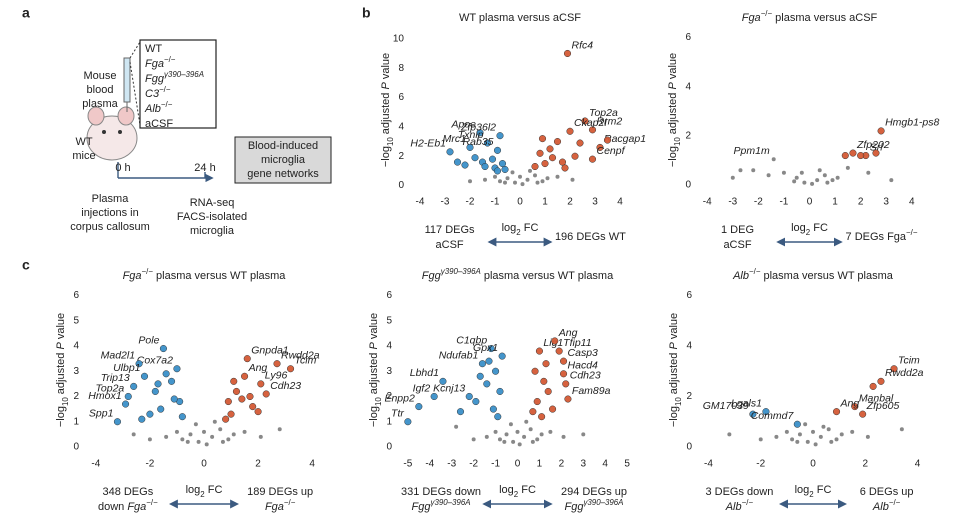  Describe the element at coordinates (886, 505) in the screenshot. I see `deg-note: Alb−/−` at that location.